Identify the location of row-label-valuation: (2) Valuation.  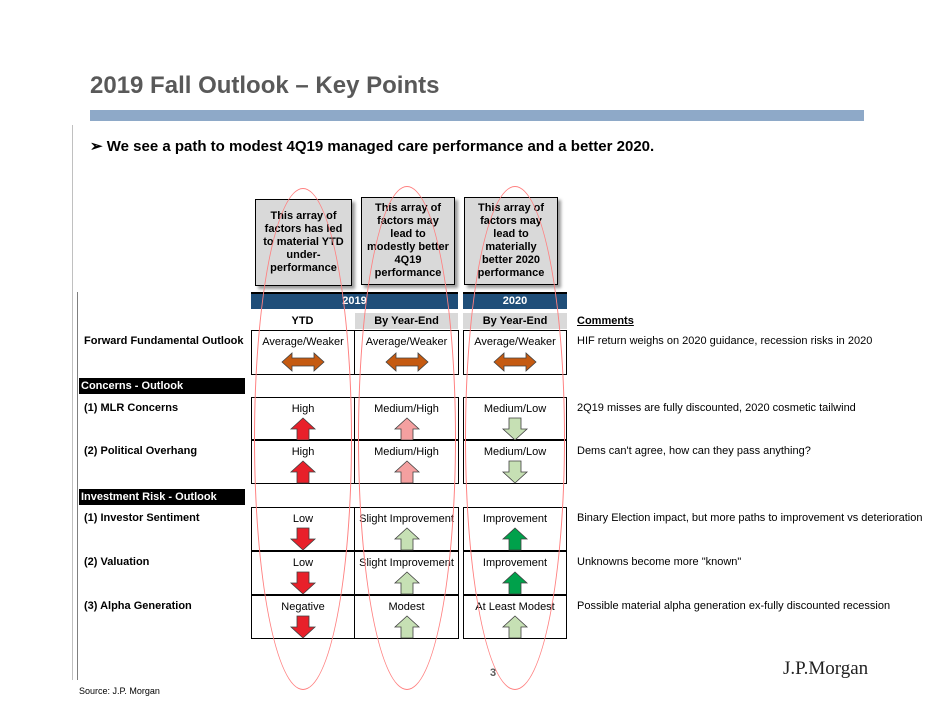
(117, 562).